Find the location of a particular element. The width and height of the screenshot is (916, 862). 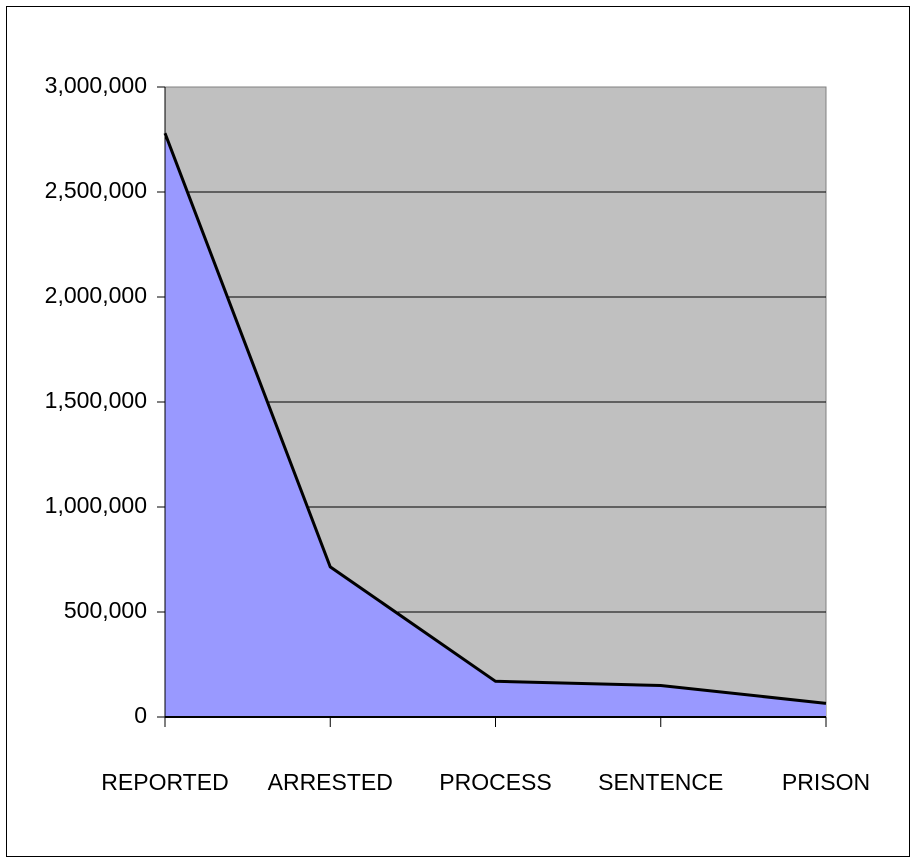

y-tick-label: 2,000,000 is located at coordinates (96, 295).